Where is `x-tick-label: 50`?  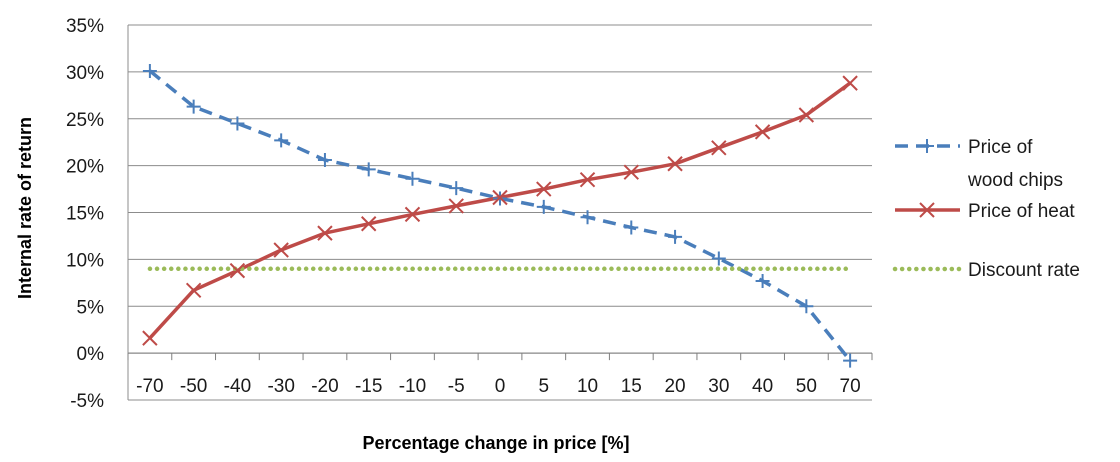 x-tick-label: 50 is located at coordinates (806, 386).